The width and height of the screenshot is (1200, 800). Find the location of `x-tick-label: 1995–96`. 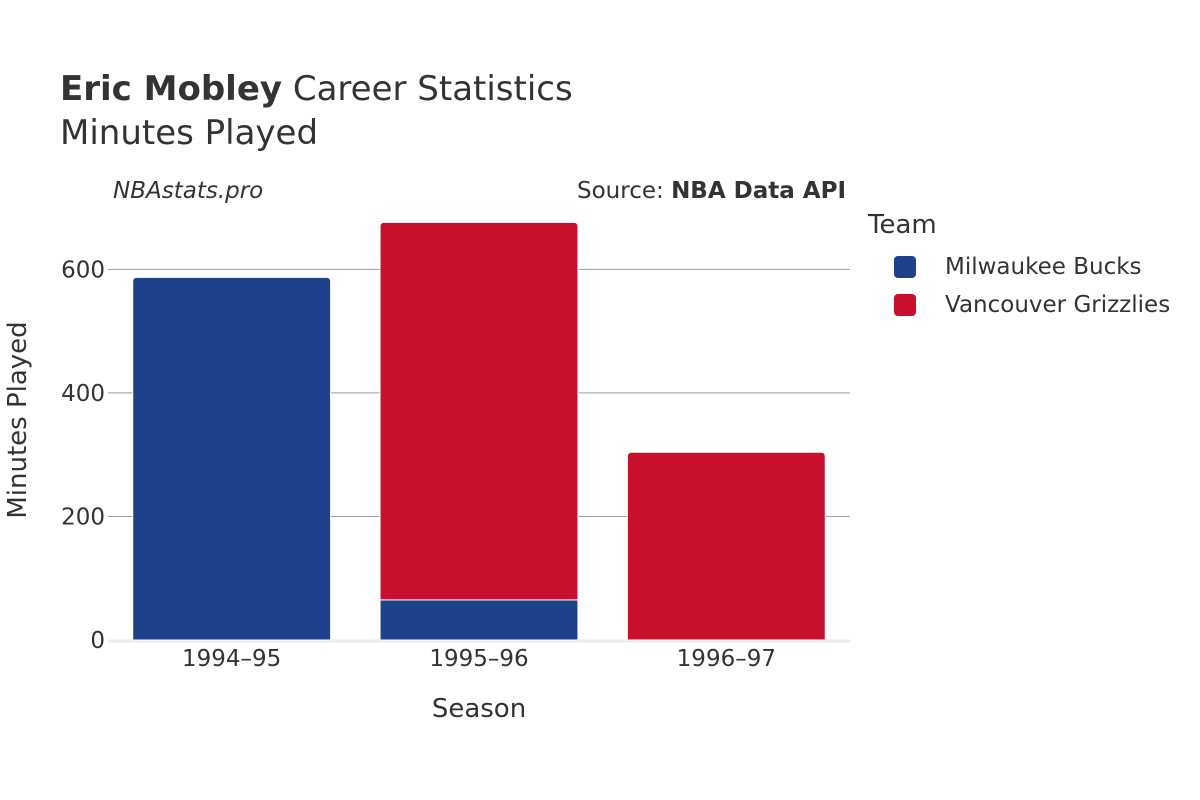

x-tick-label: 1995–96 is located at coordinates (478, 659).